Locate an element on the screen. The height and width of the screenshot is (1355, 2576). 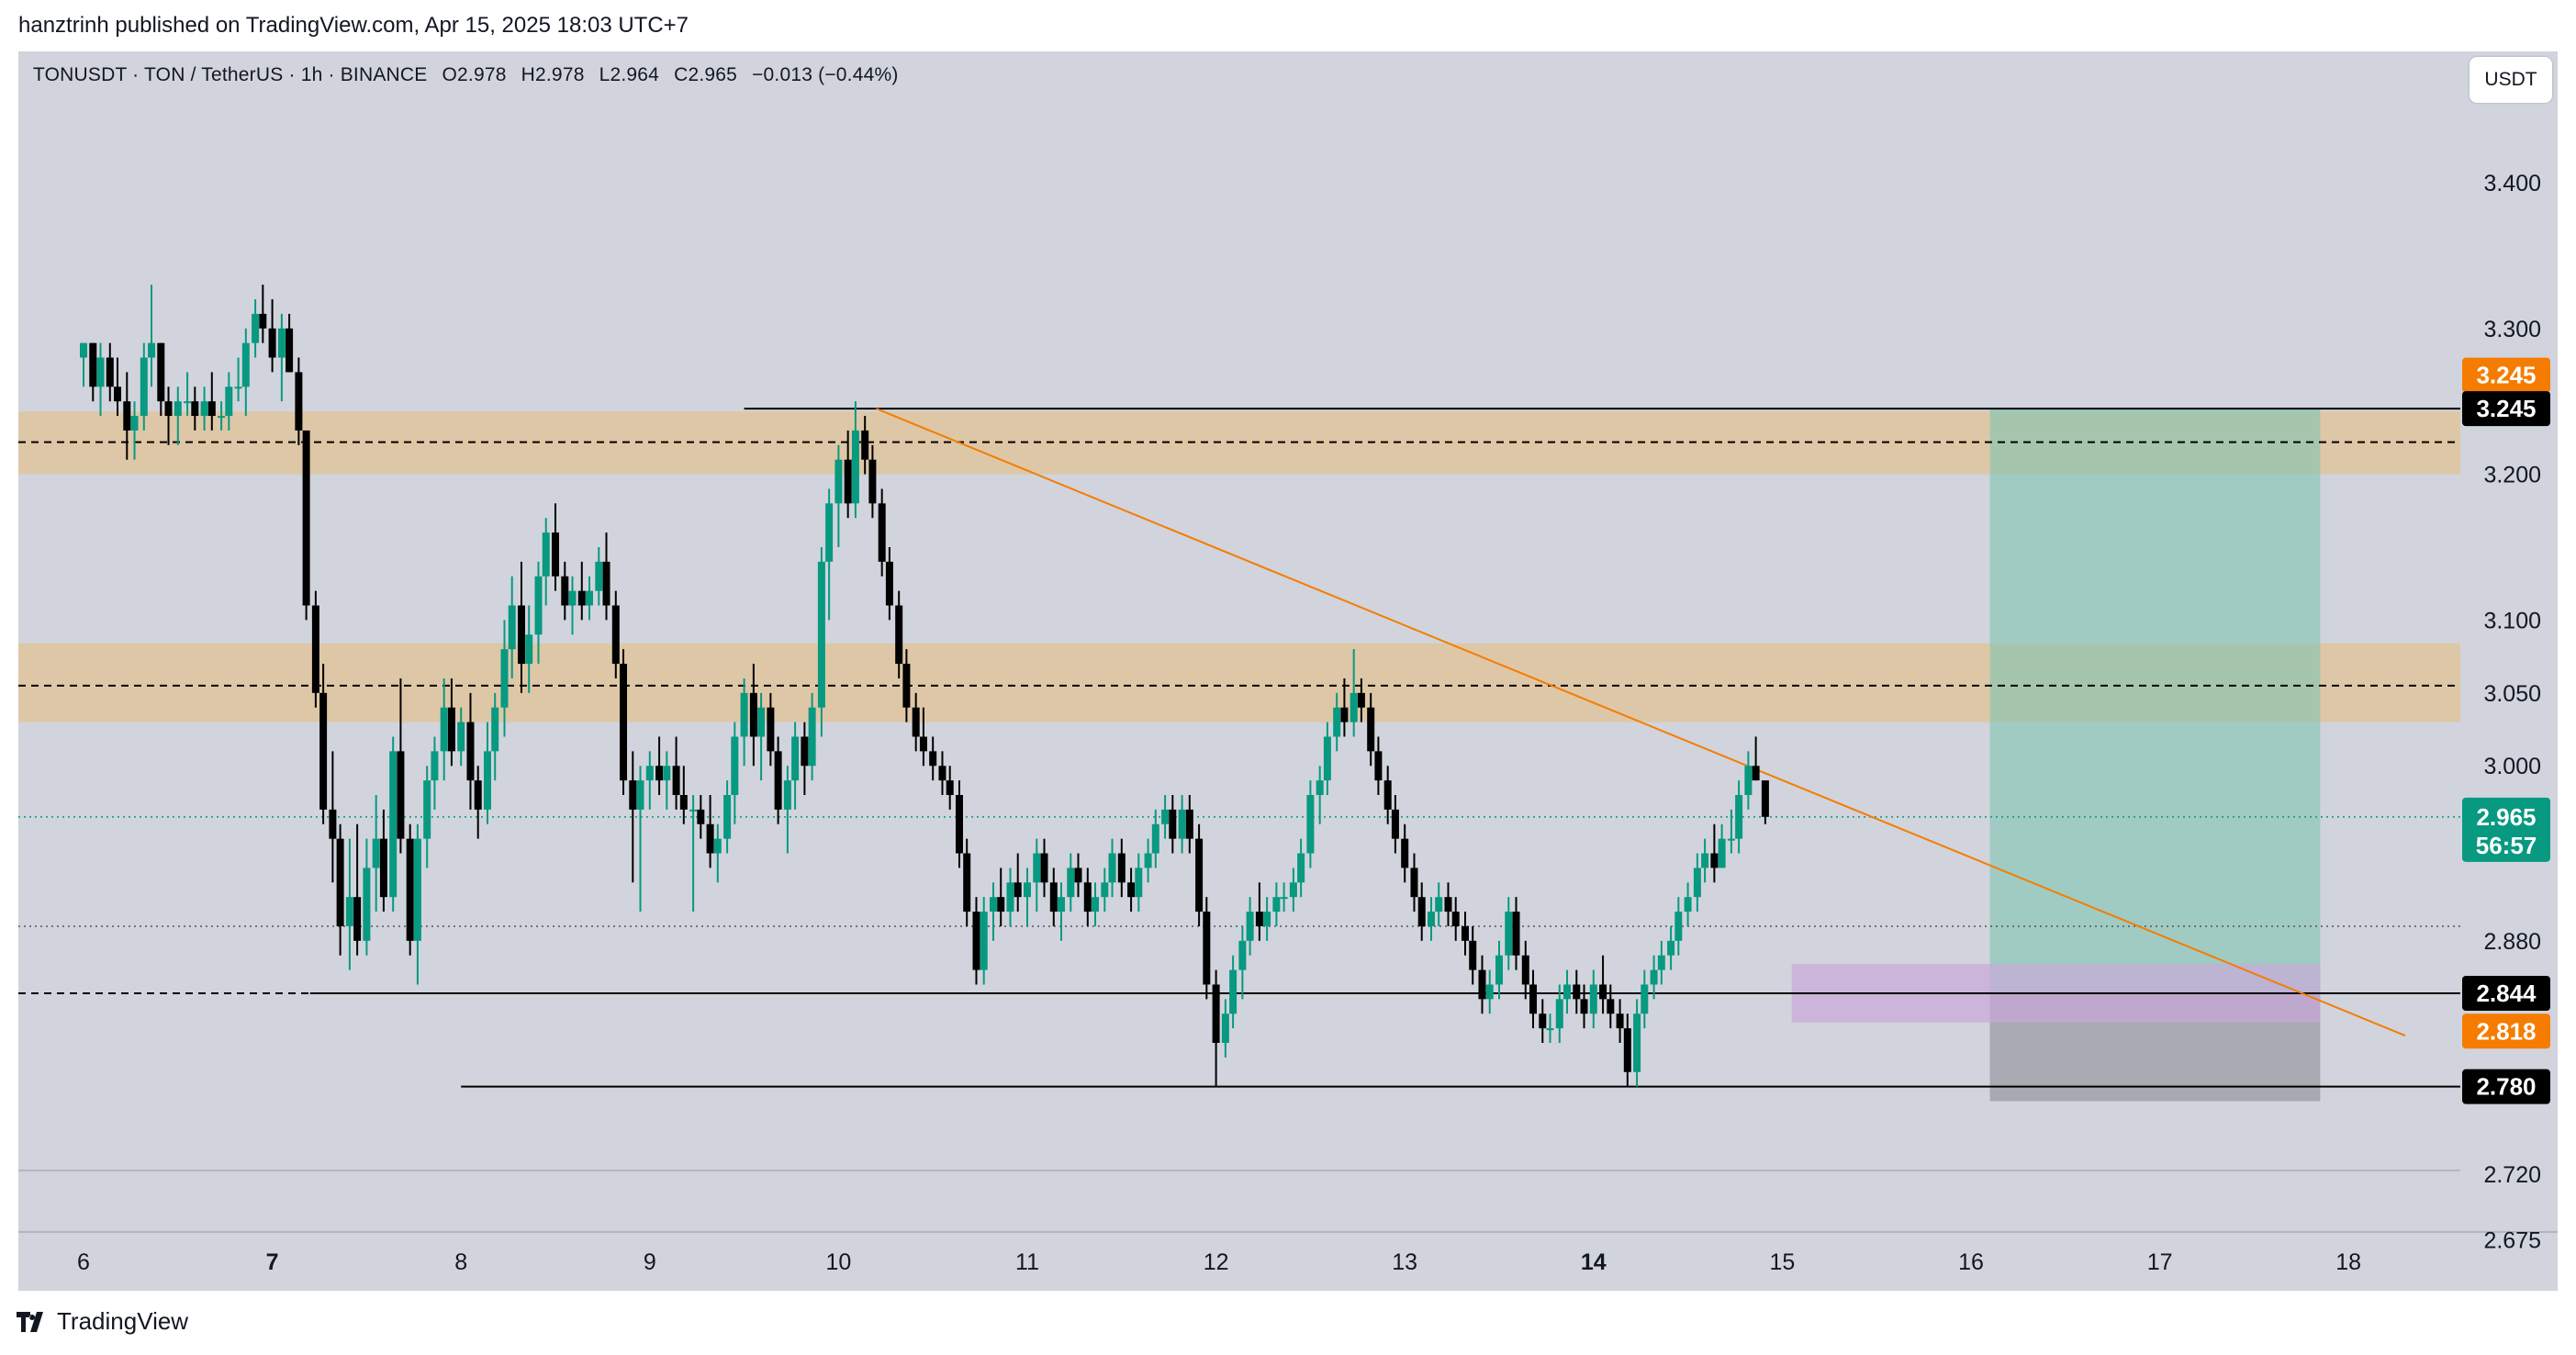
tradingview-logo-icon is located at coordinates (30, 1321).